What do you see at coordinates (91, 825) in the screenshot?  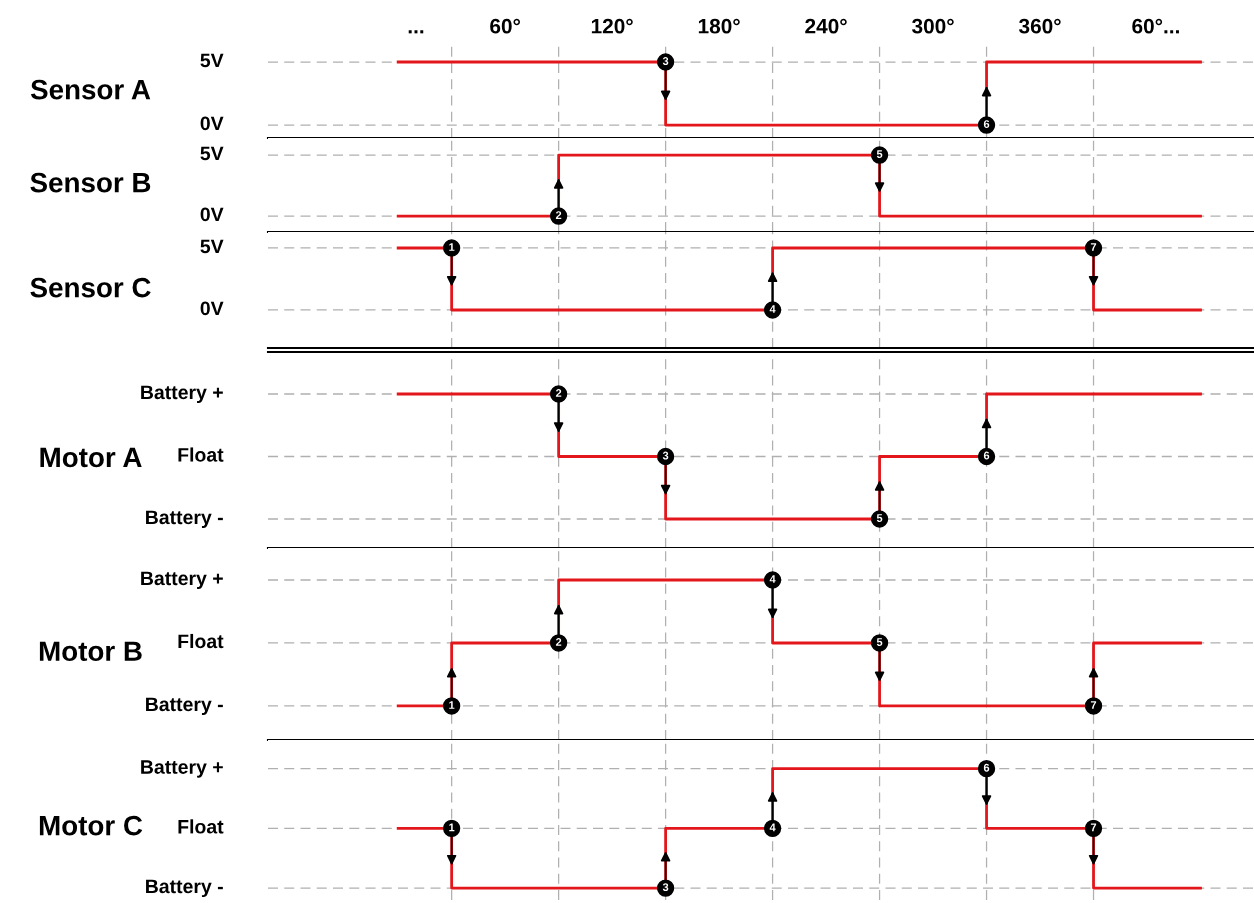 I see `y-axis-title: Motor C` at bounding box center [91, 825].